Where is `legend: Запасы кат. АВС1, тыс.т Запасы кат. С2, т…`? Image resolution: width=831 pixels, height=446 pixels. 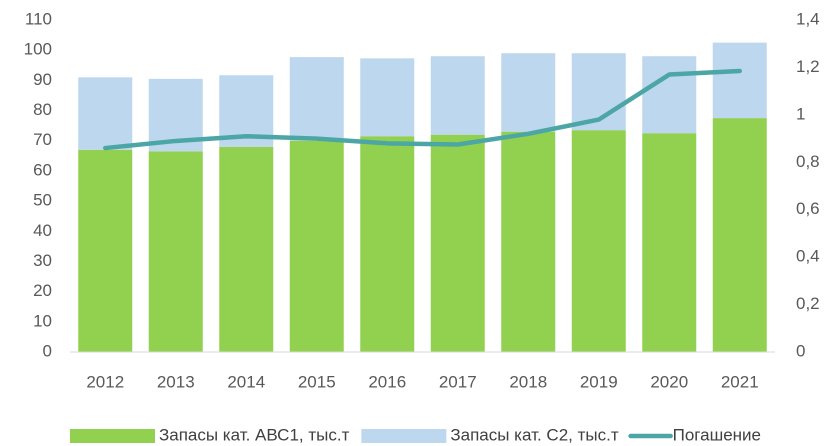
legend: Запасы кат. АВС1, тыс.т Запасы кат. С2, т… is located at coordinates (415, 434).